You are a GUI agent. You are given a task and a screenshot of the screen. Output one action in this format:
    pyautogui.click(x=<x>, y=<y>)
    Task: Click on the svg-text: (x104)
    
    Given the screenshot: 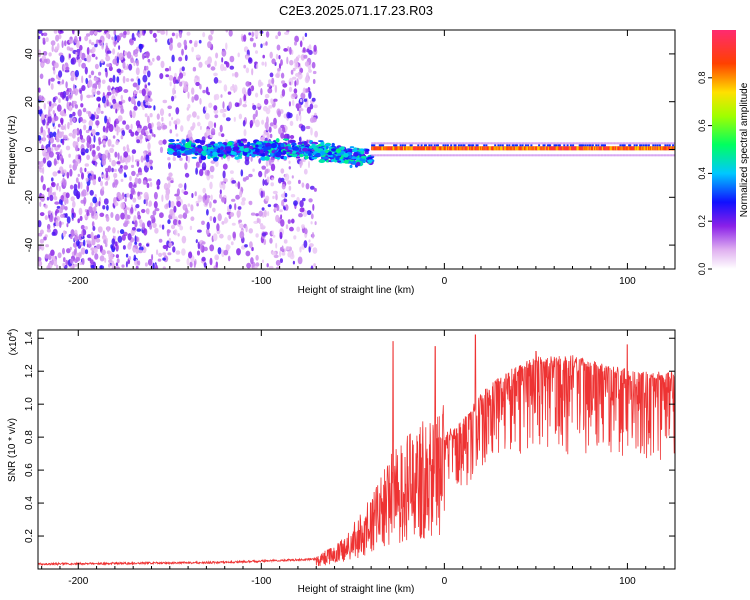 What is the action you would take?
    pyautogui.click(x=13, y=342)
    